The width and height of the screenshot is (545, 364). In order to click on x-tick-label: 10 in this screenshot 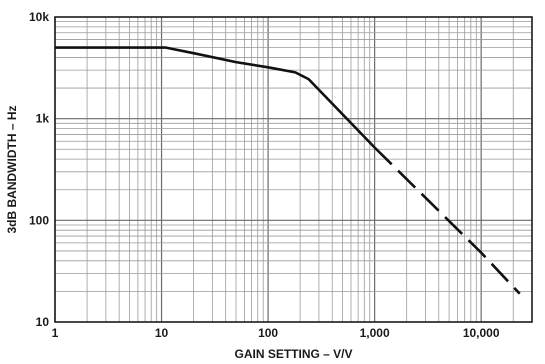, I will do `click(162, 333)`.